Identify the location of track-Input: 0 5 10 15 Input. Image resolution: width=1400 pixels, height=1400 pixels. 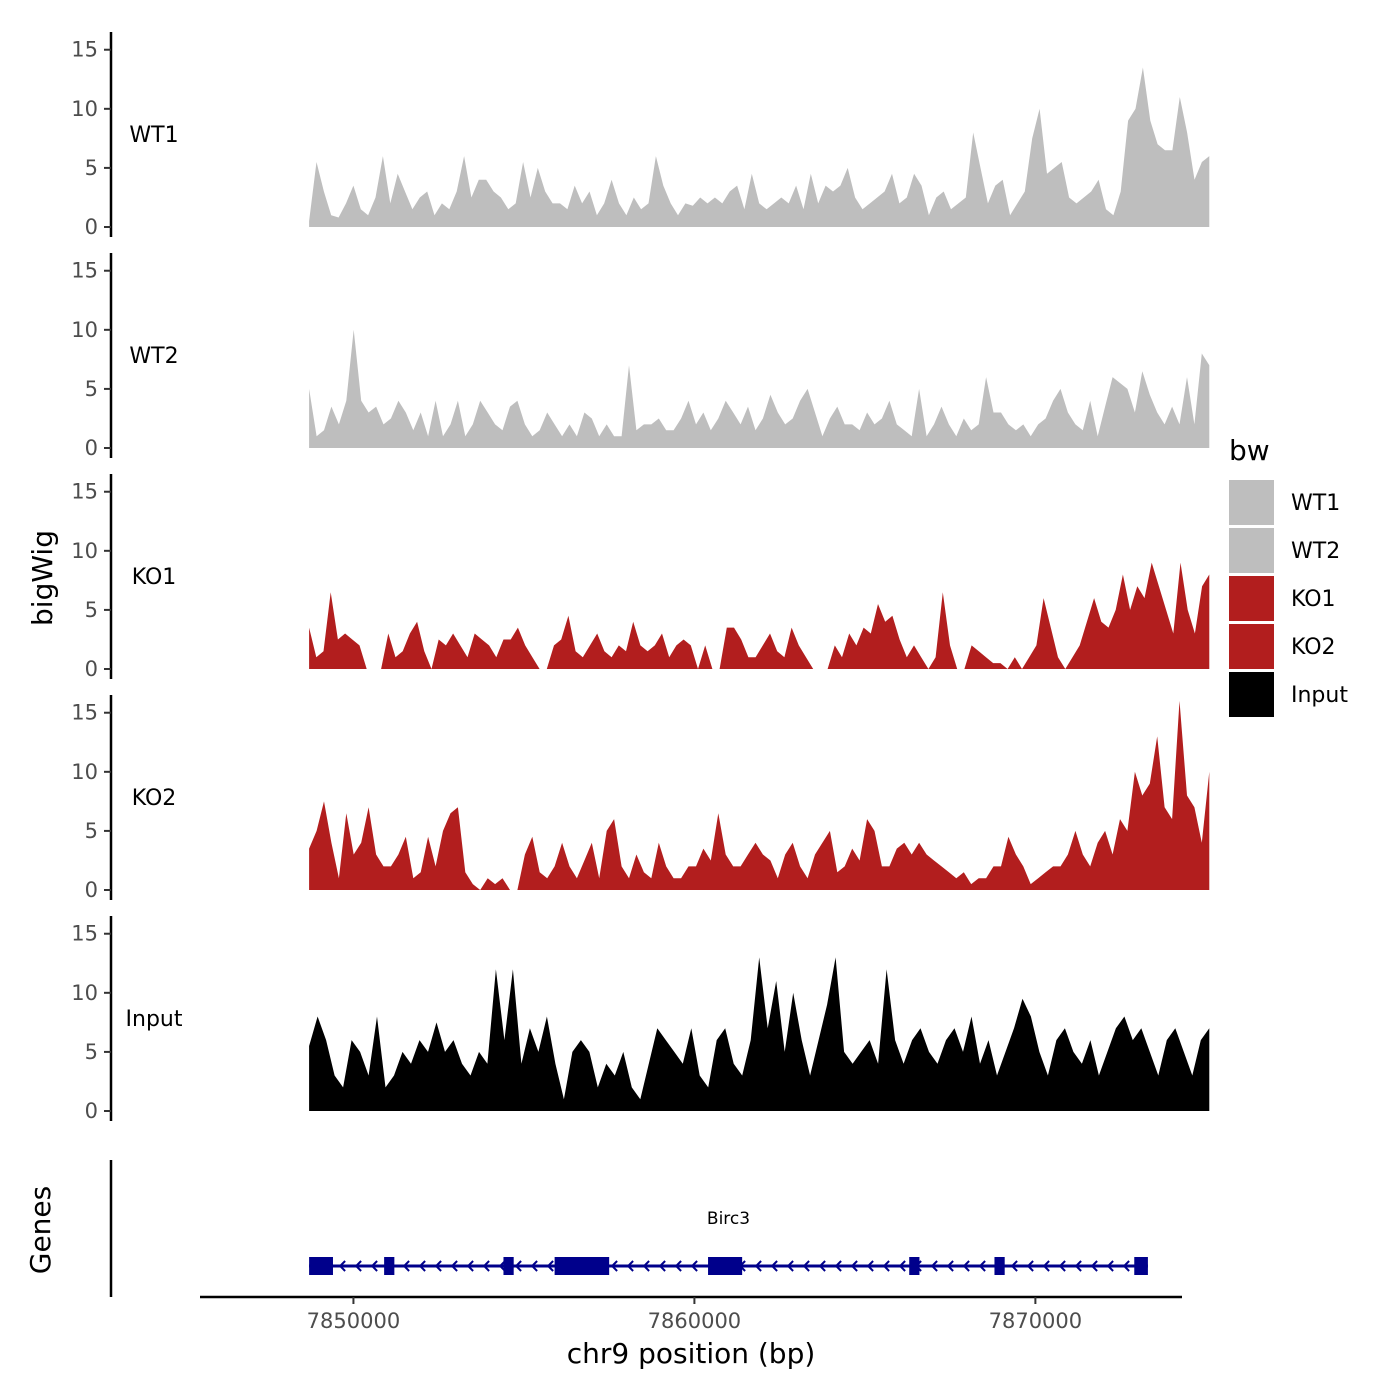
(640, 1019).